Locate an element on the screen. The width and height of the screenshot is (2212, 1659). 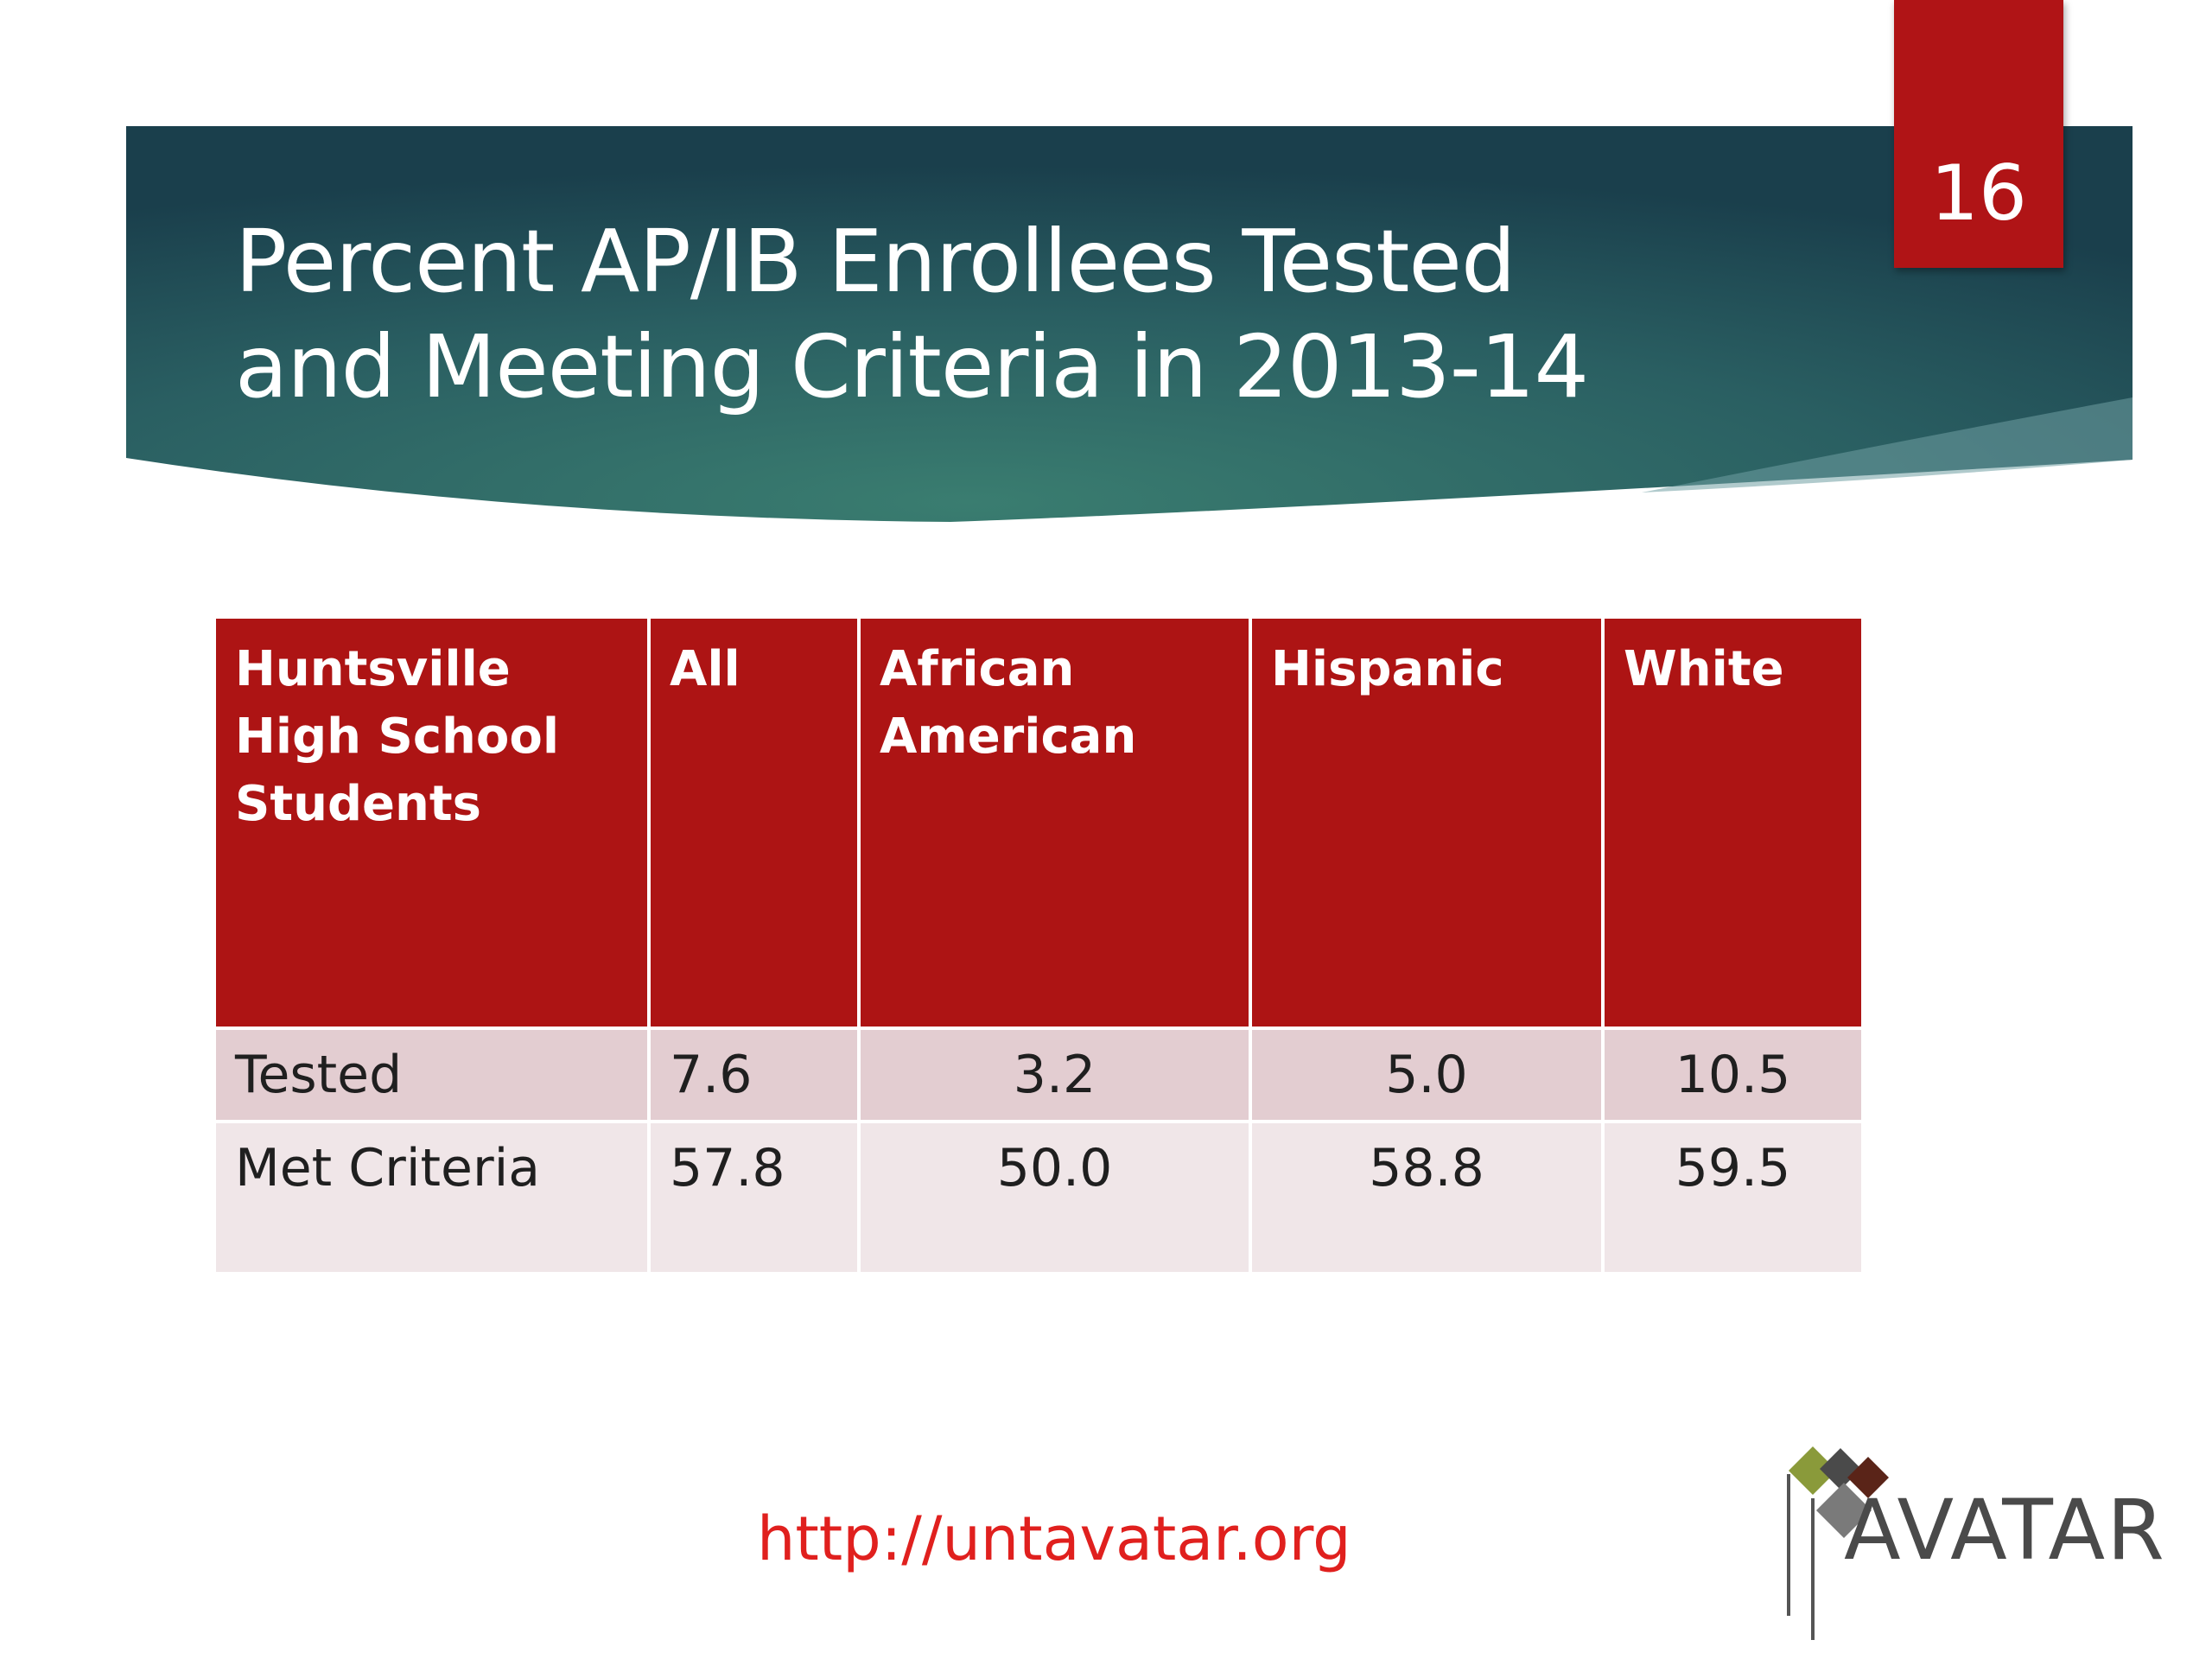
table-row-met-criteria: Met Criteria 57.8 50.0 58.8 59.5 is located at coordinates (1039, 1197).